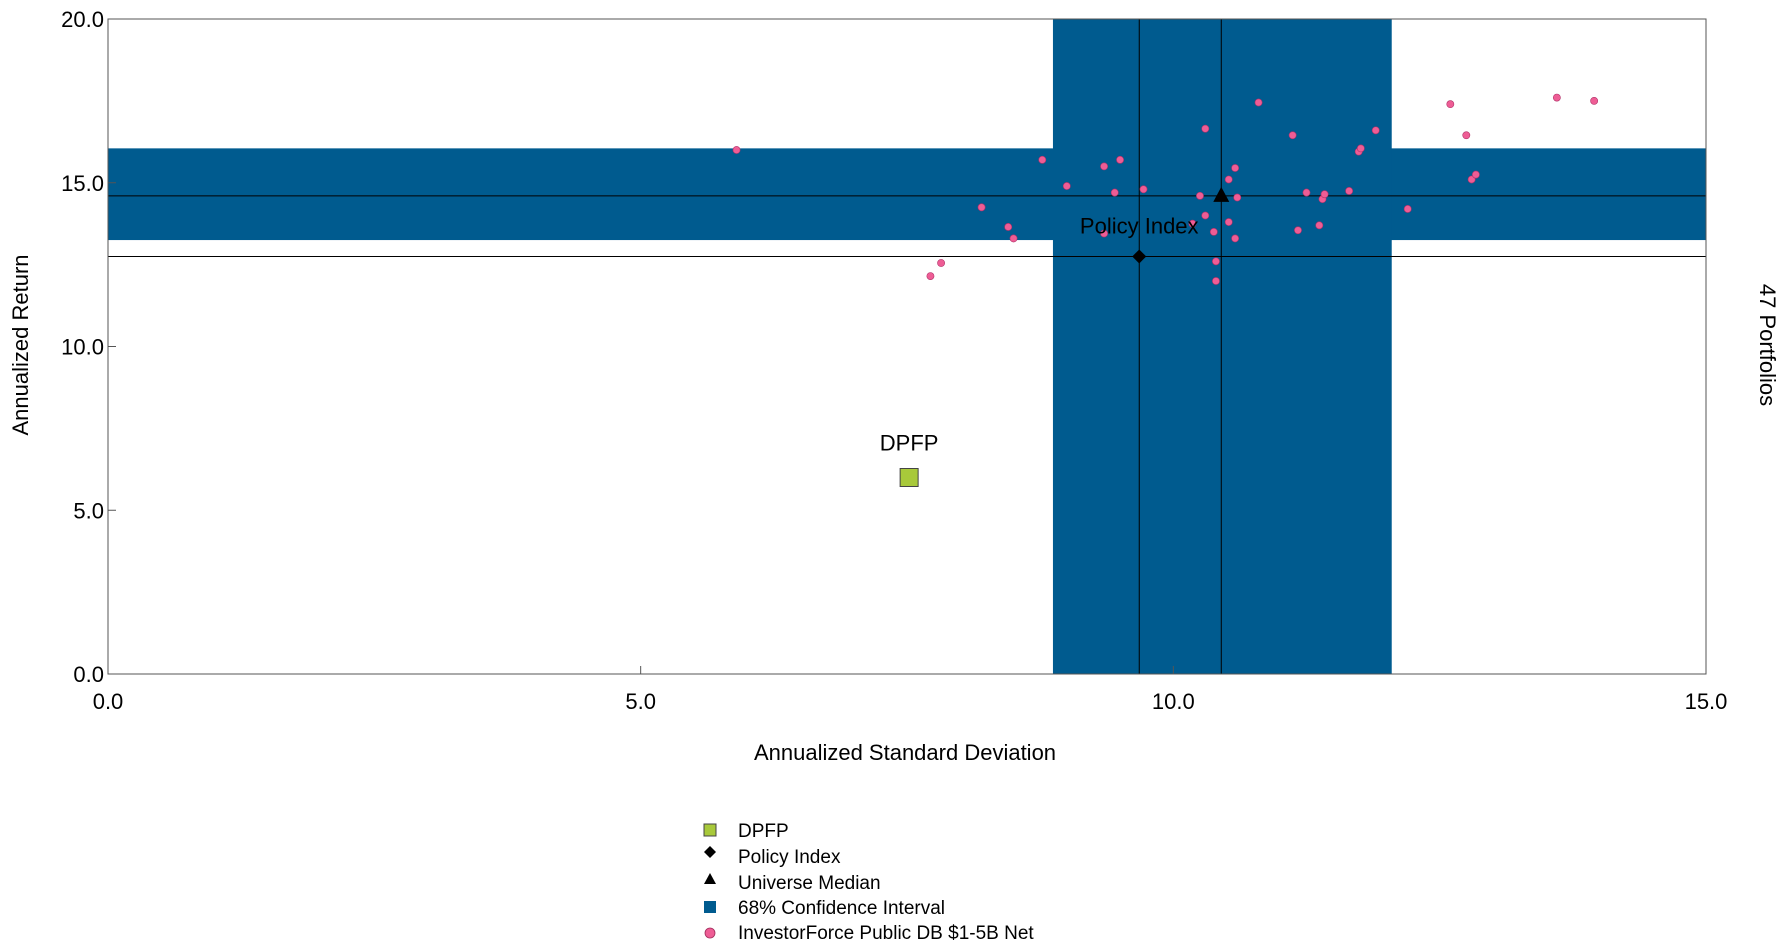  Describe the element at coordinates (108, 701) in the screenshot. I see `x-tick-label: 0.0` at that location.